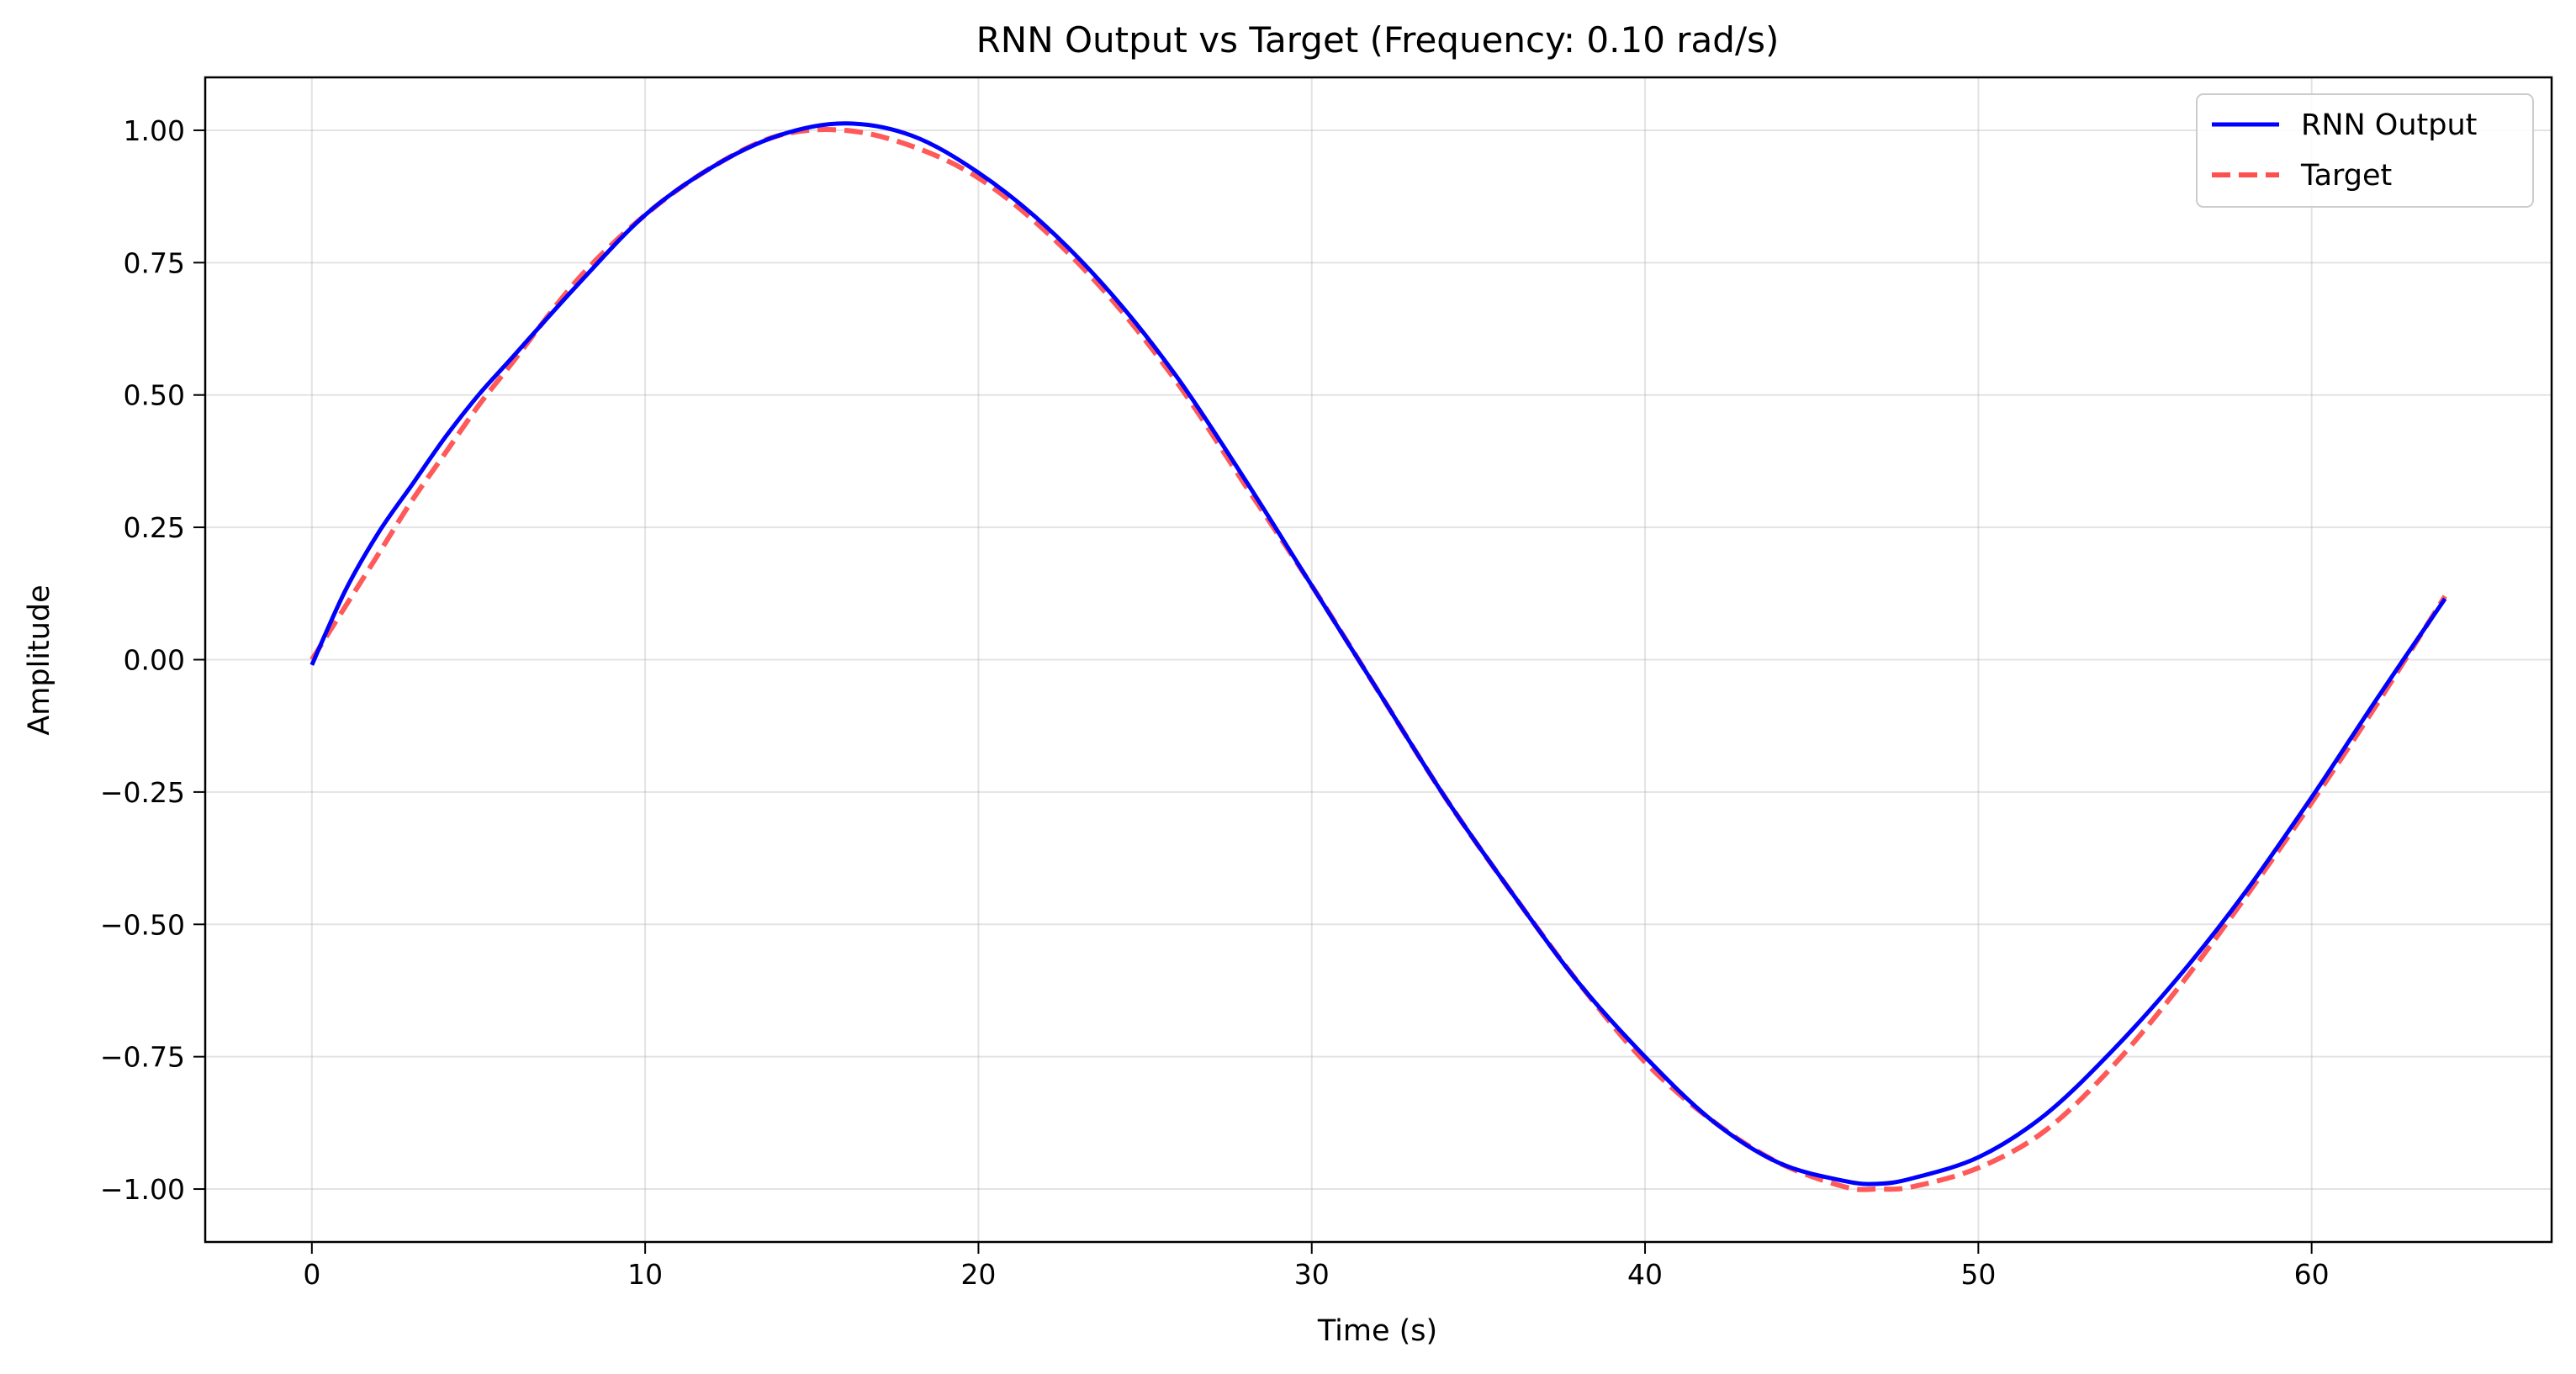  Describe the element at coordinates (39, 659) in the screenshot. I see `y-axis-label: Amplitude` at that location.